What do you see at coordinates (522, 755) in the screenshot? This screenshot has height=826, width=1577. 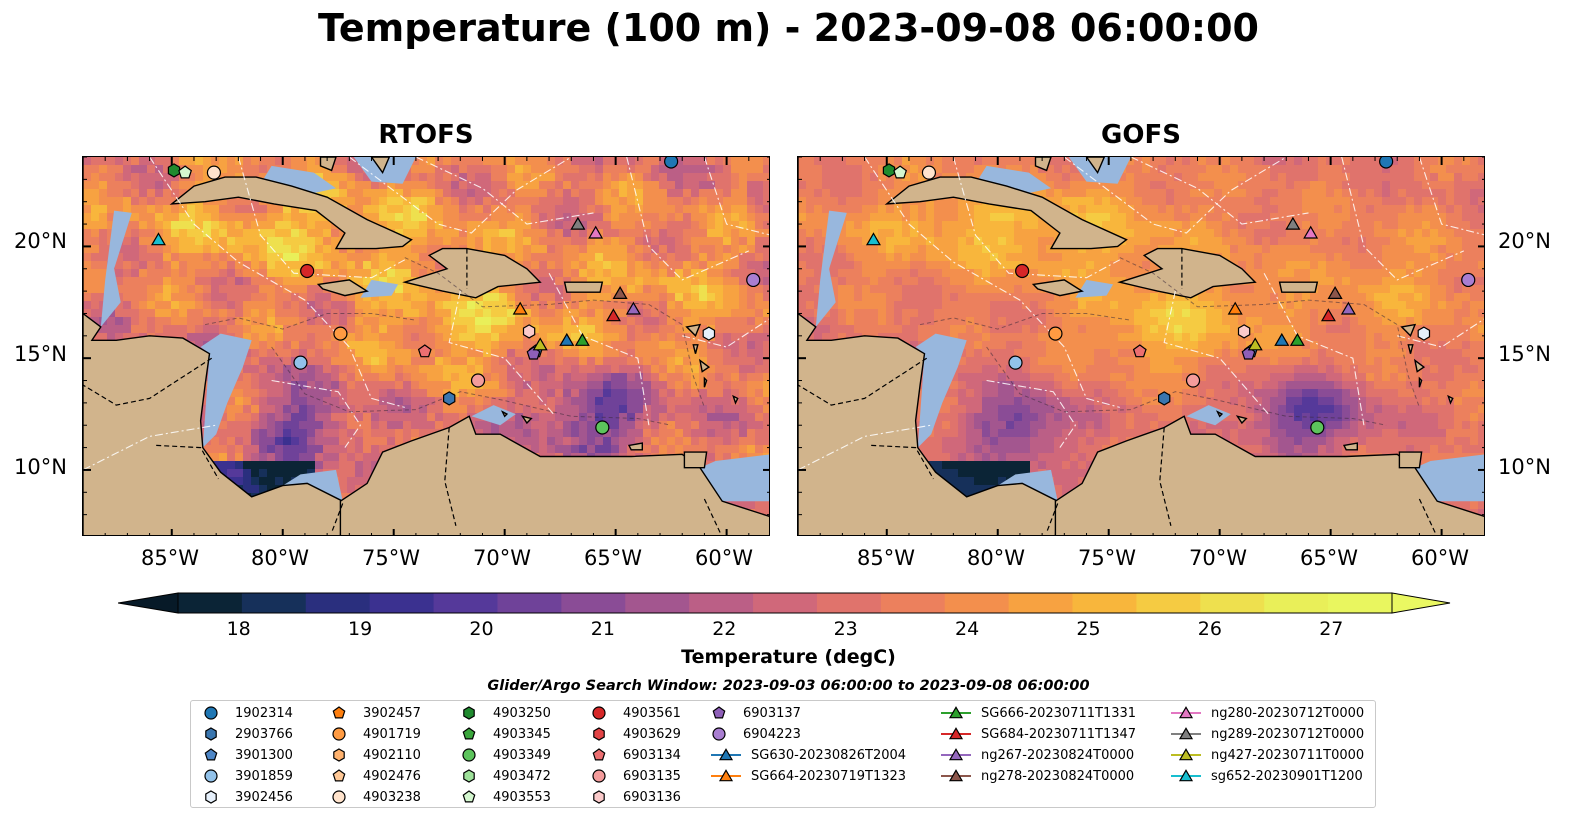 I see `legend-label: 4903349` at bounding box center [522, 755].